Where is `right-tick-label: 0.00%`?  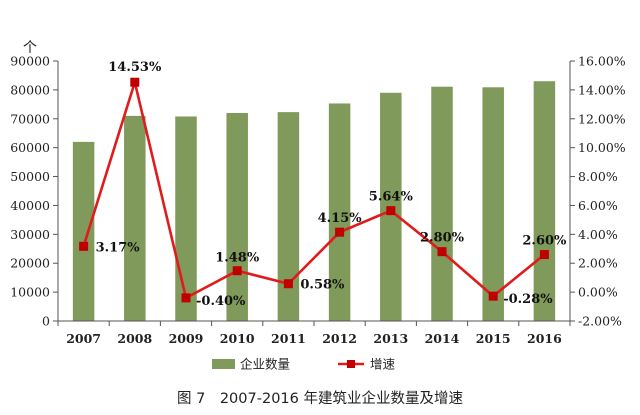 right-tick-label: 0.00% is located at coordinates (598, 292).